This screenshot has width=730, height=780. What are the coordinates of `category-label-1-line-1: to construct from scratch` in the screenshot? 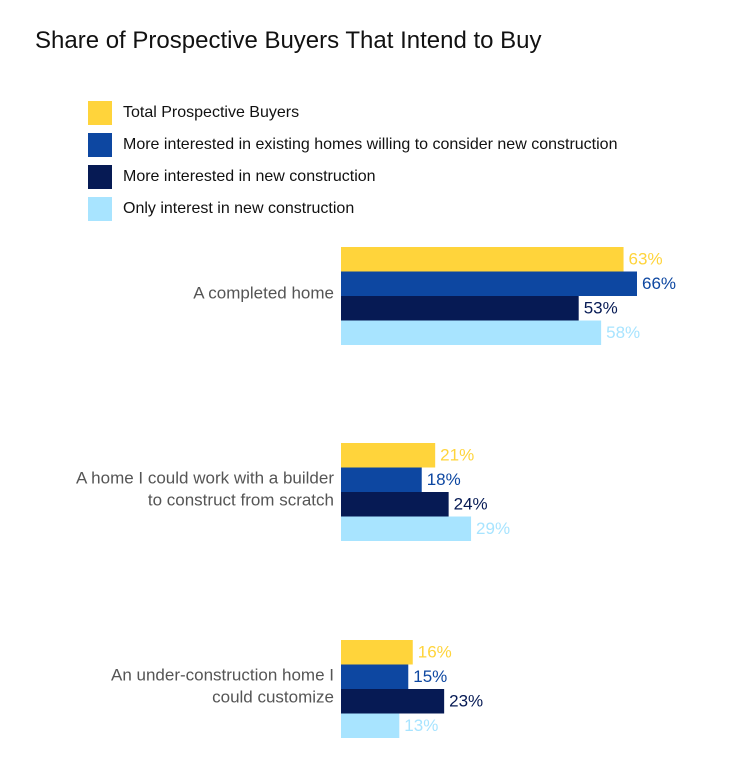 It's located at (241, 499).